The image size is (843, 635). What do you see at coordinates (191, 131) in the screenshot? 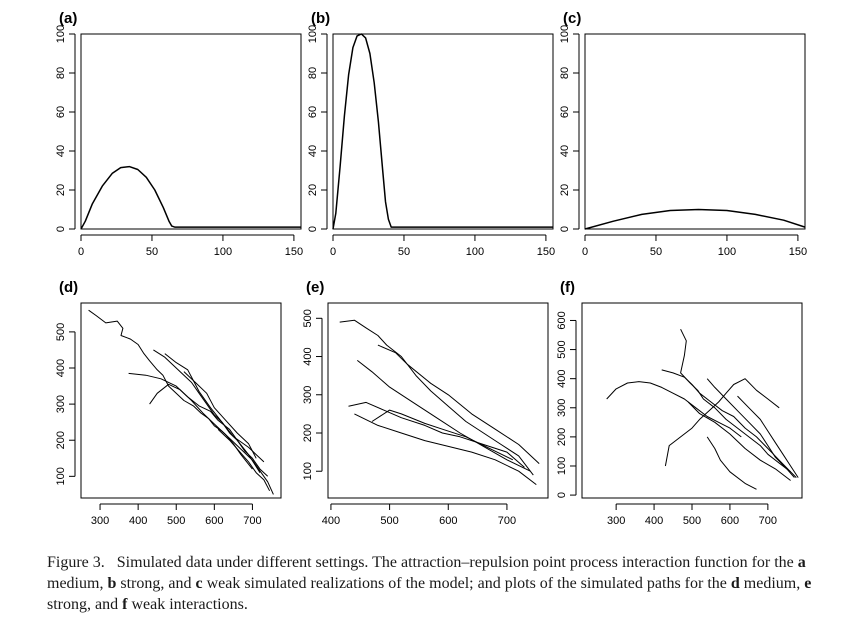
I see `plot-frame-a` at bounding box center [191, 131].